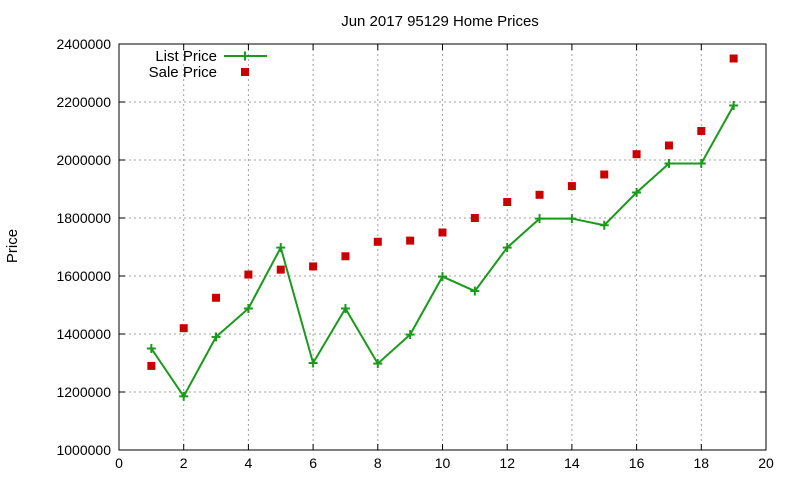 Image resolution: width=800 pixels, height=480 pixels. Describe the element at coordinates (702, 463) in the screenshot. I see `x-tick-label: 18` at that location.